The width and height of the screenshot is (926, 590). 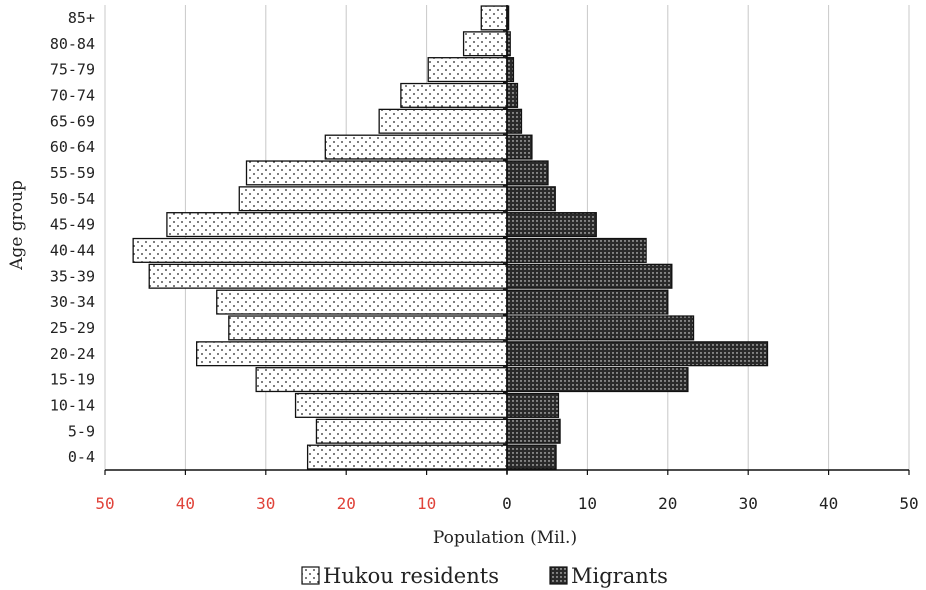 What do you see at coordinates (667, 503) in the screenshot?
I see `x-tick-label-7: 20` at bounding box center [667, 503].